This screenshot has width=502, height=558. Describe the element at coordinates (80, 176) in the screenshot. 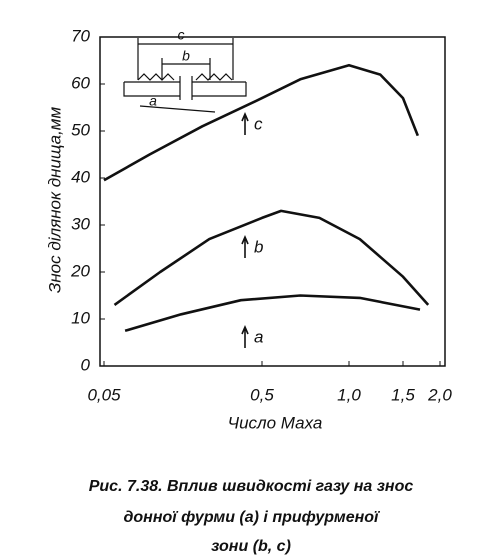

I see `y-tick-label: 40` at that location.